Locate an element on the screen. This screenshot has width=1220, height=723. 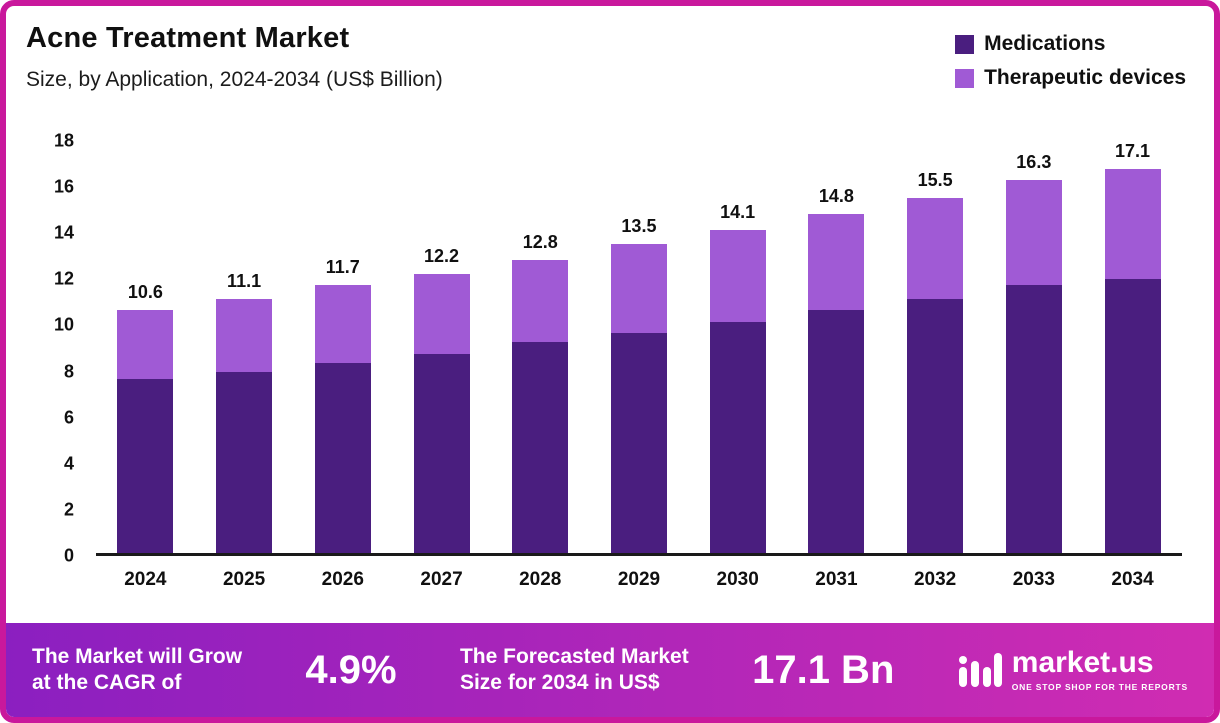
legend-item-devices: Therapeutic devices is located at coordinates (1070, 78).